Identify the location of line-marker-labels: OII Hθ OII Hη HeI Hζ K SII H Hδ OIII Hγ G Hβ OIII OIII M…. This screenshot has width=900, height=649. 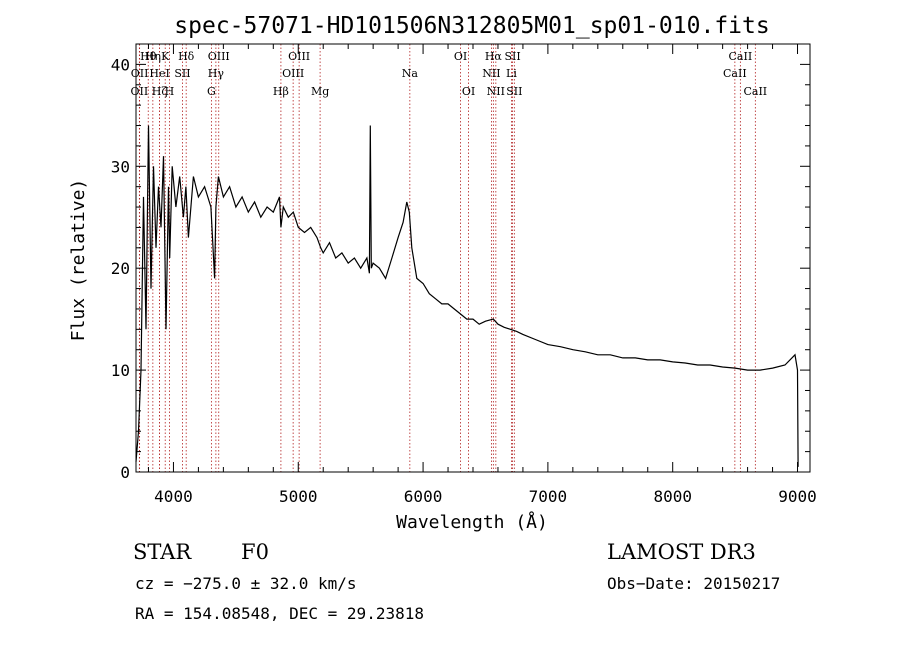
(449, 74).